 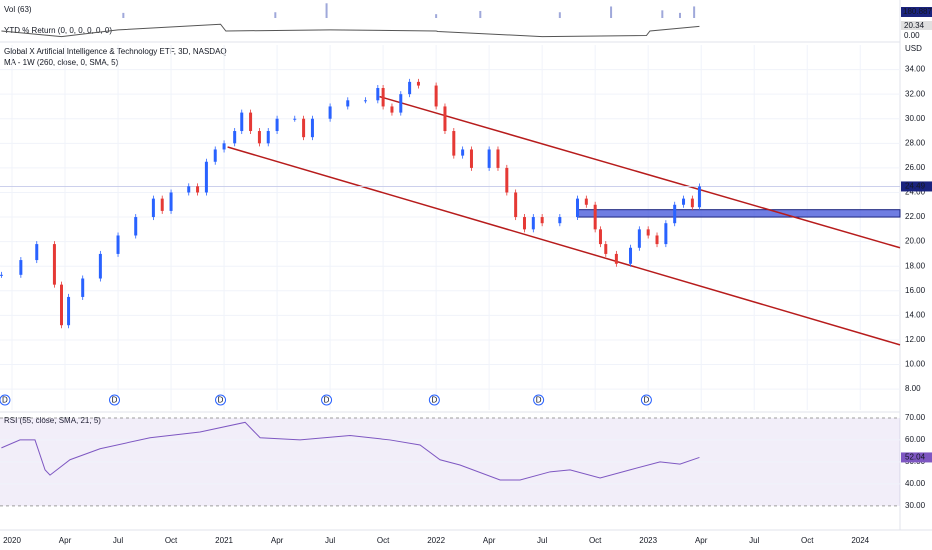 I want to click on rsi-line, so click(x=350, y=451).